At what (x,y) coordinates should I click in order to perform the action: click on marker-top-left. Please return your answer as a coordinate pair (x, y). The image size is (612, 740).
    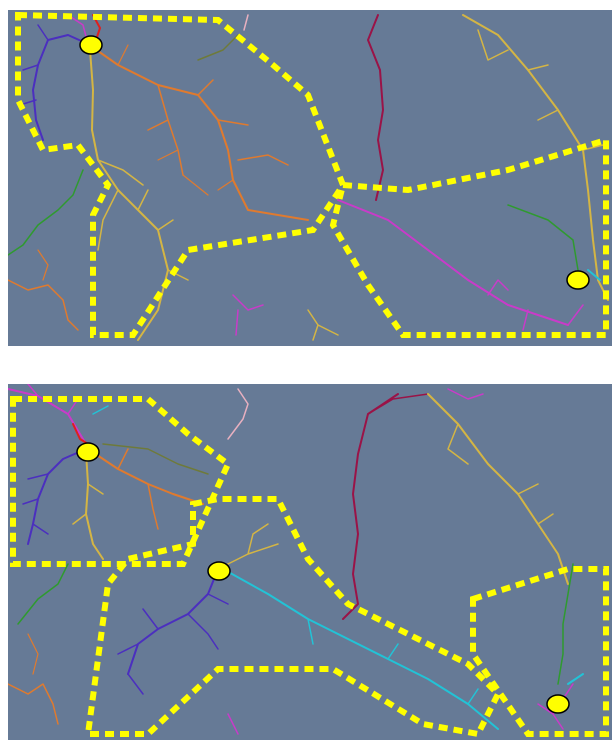
    Looking at the image, I should click on (91, 45).